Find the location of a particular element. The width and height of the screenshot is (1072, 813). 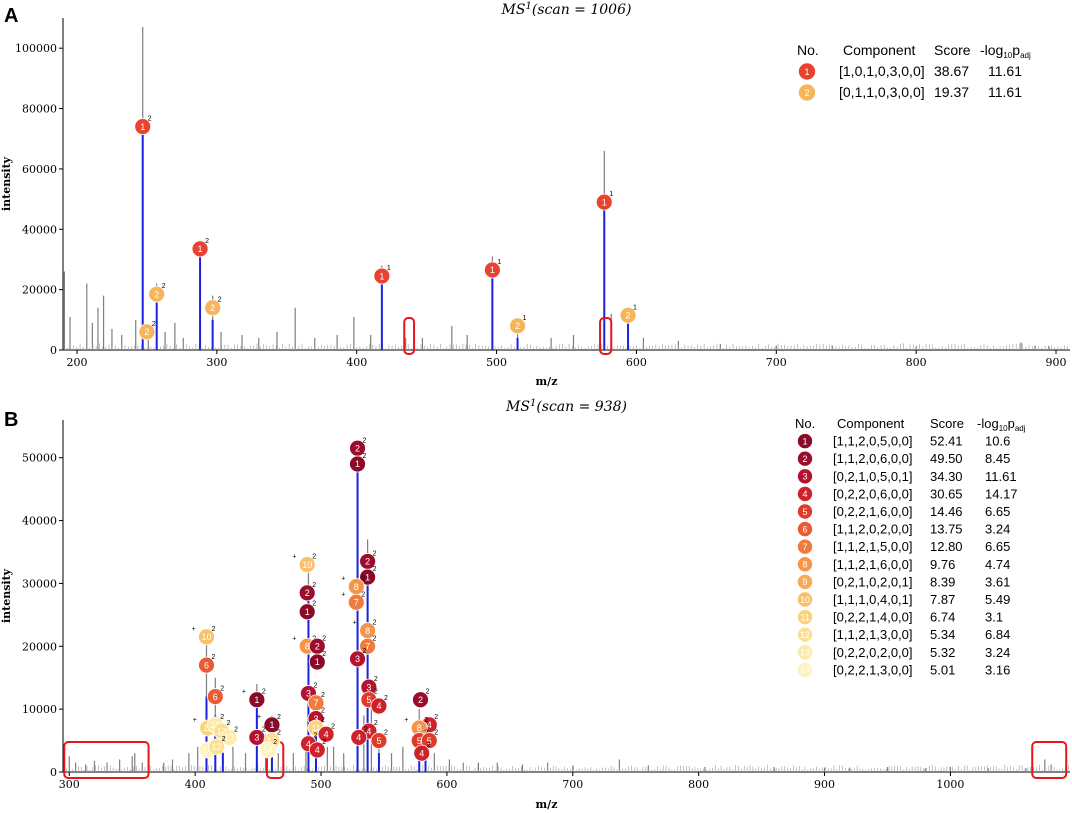

chart-title-main: MS is located at coordinates (513, 10).